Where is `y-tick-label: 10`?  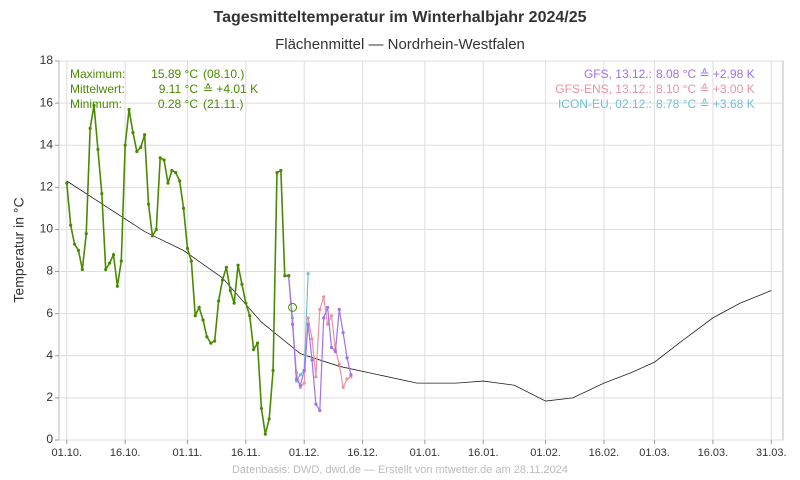
y-tick-label: 10 is located at coordinates (47, 229).